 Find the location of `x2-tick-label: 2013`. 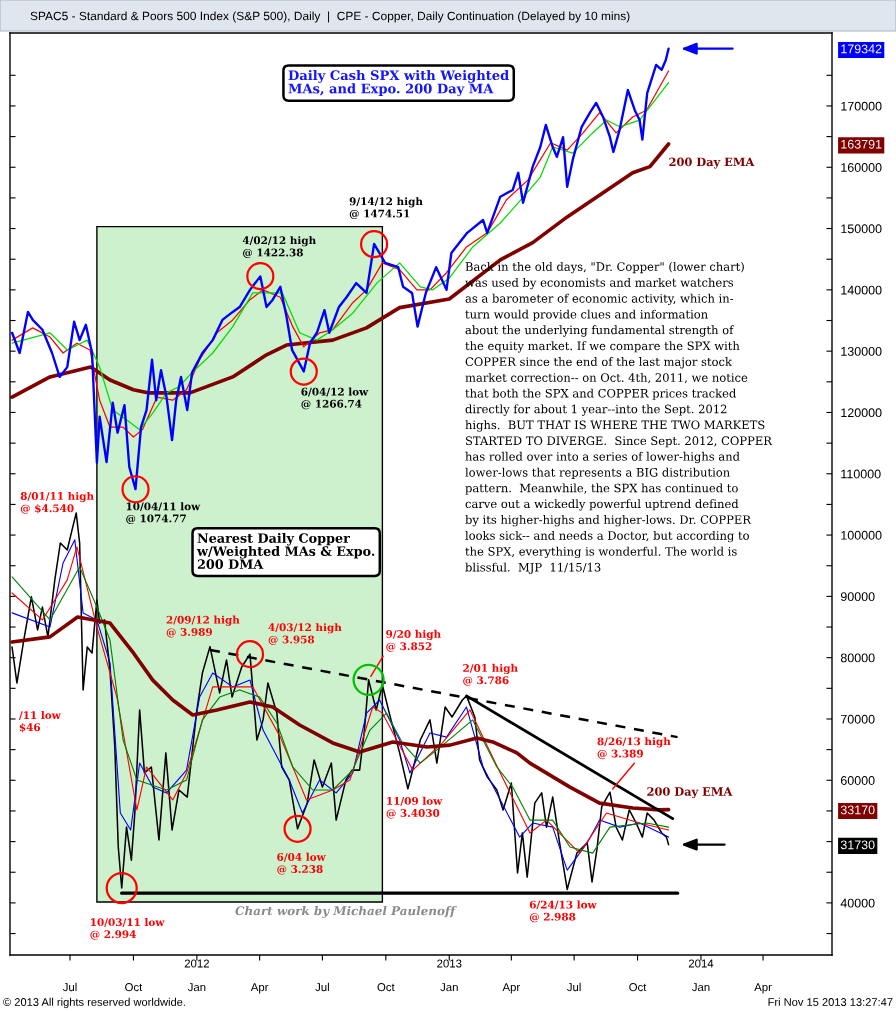

x2-tick-label: 2013 is located at coordinates (449, 963).